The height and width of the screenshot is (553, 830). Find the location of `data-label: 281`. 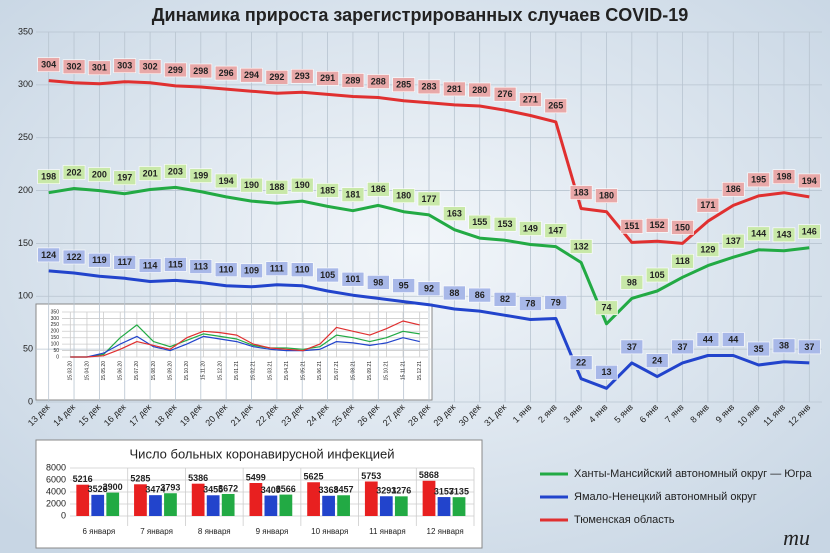

data-label: 281 is located at coordinates (454, 89).